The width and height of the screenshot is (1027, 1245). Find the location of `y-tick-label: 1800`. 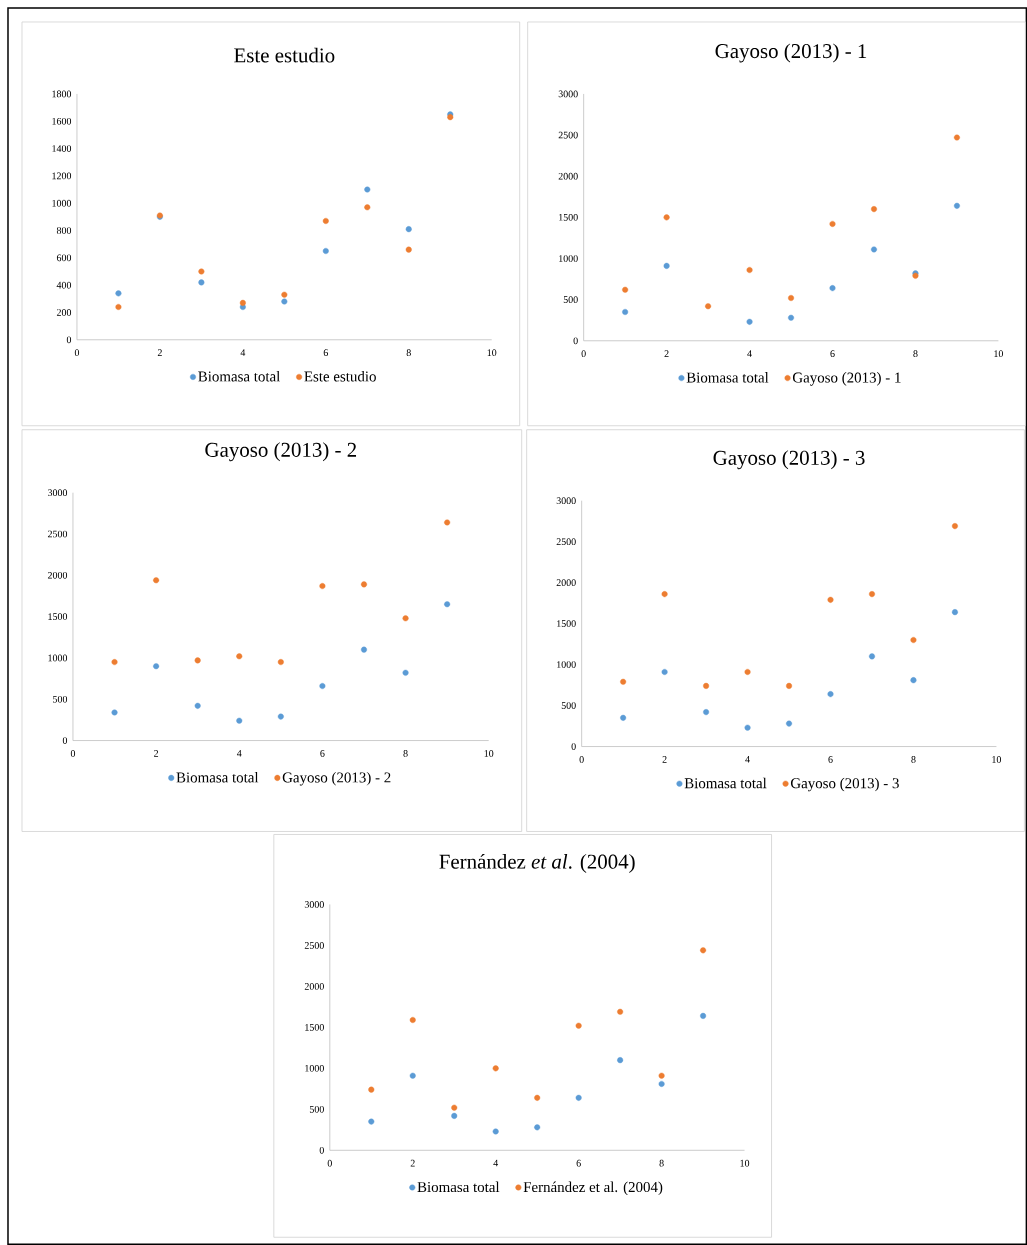

y-tick-label: 1800 is located at coordinates (61, 94).